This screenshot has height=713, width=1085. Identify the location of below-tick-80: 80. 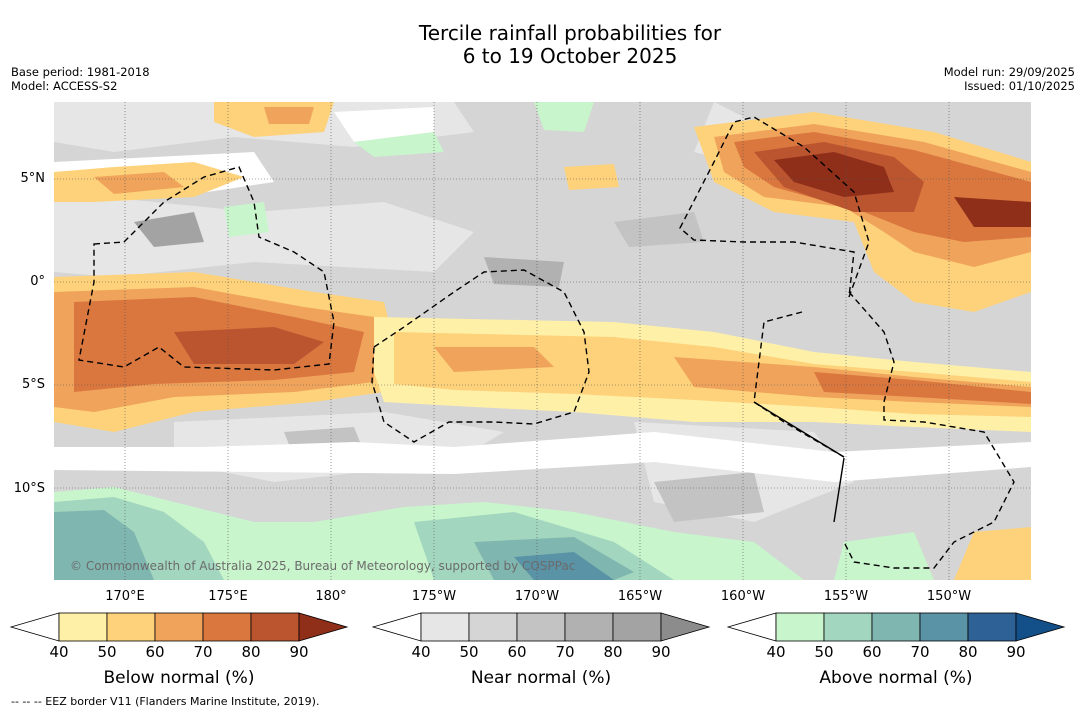
(251, 652).